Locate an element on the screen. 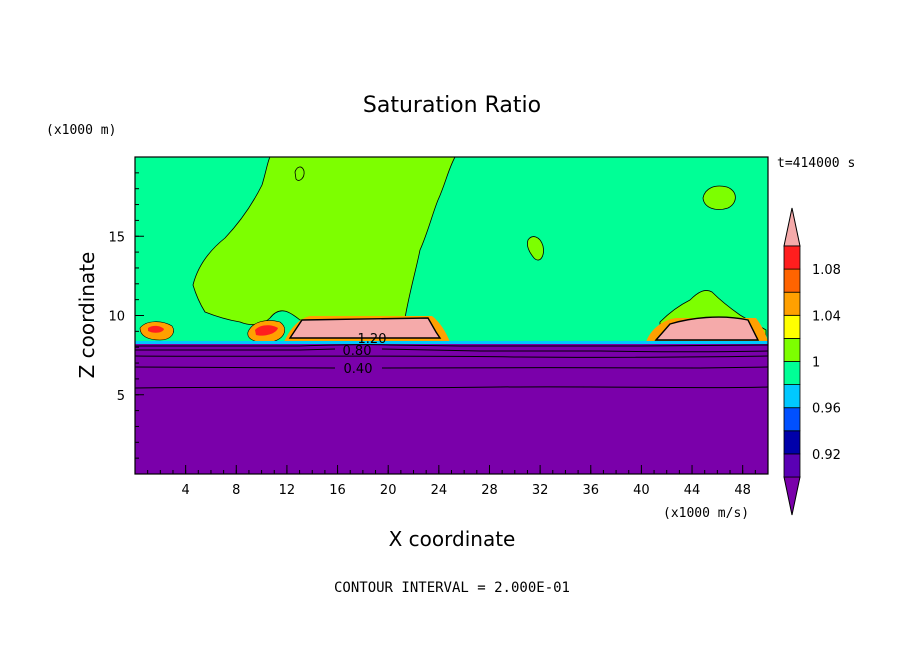 The width and height of the screenshot is (904, 654). plume-region-center is located at coordinates (324, 241).